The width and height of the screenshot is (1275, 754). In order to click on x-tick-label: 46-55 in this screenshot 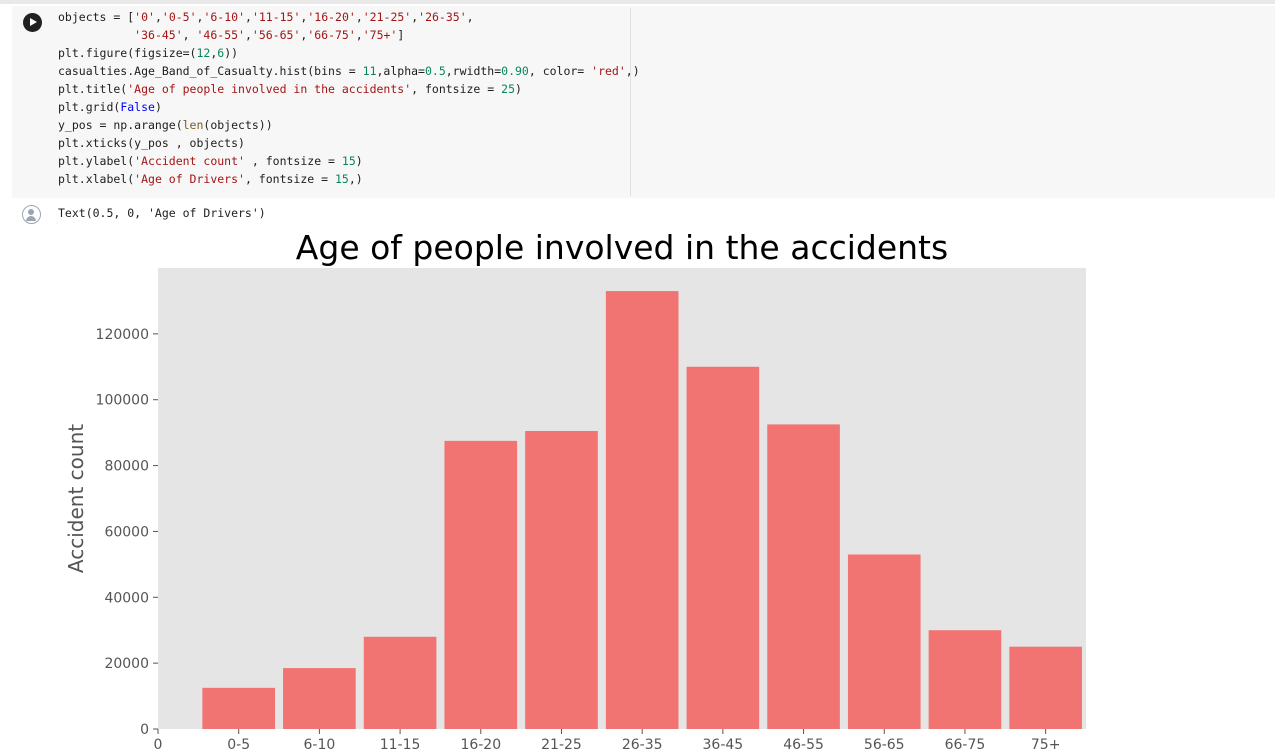, I will do `click(803, 745)`.